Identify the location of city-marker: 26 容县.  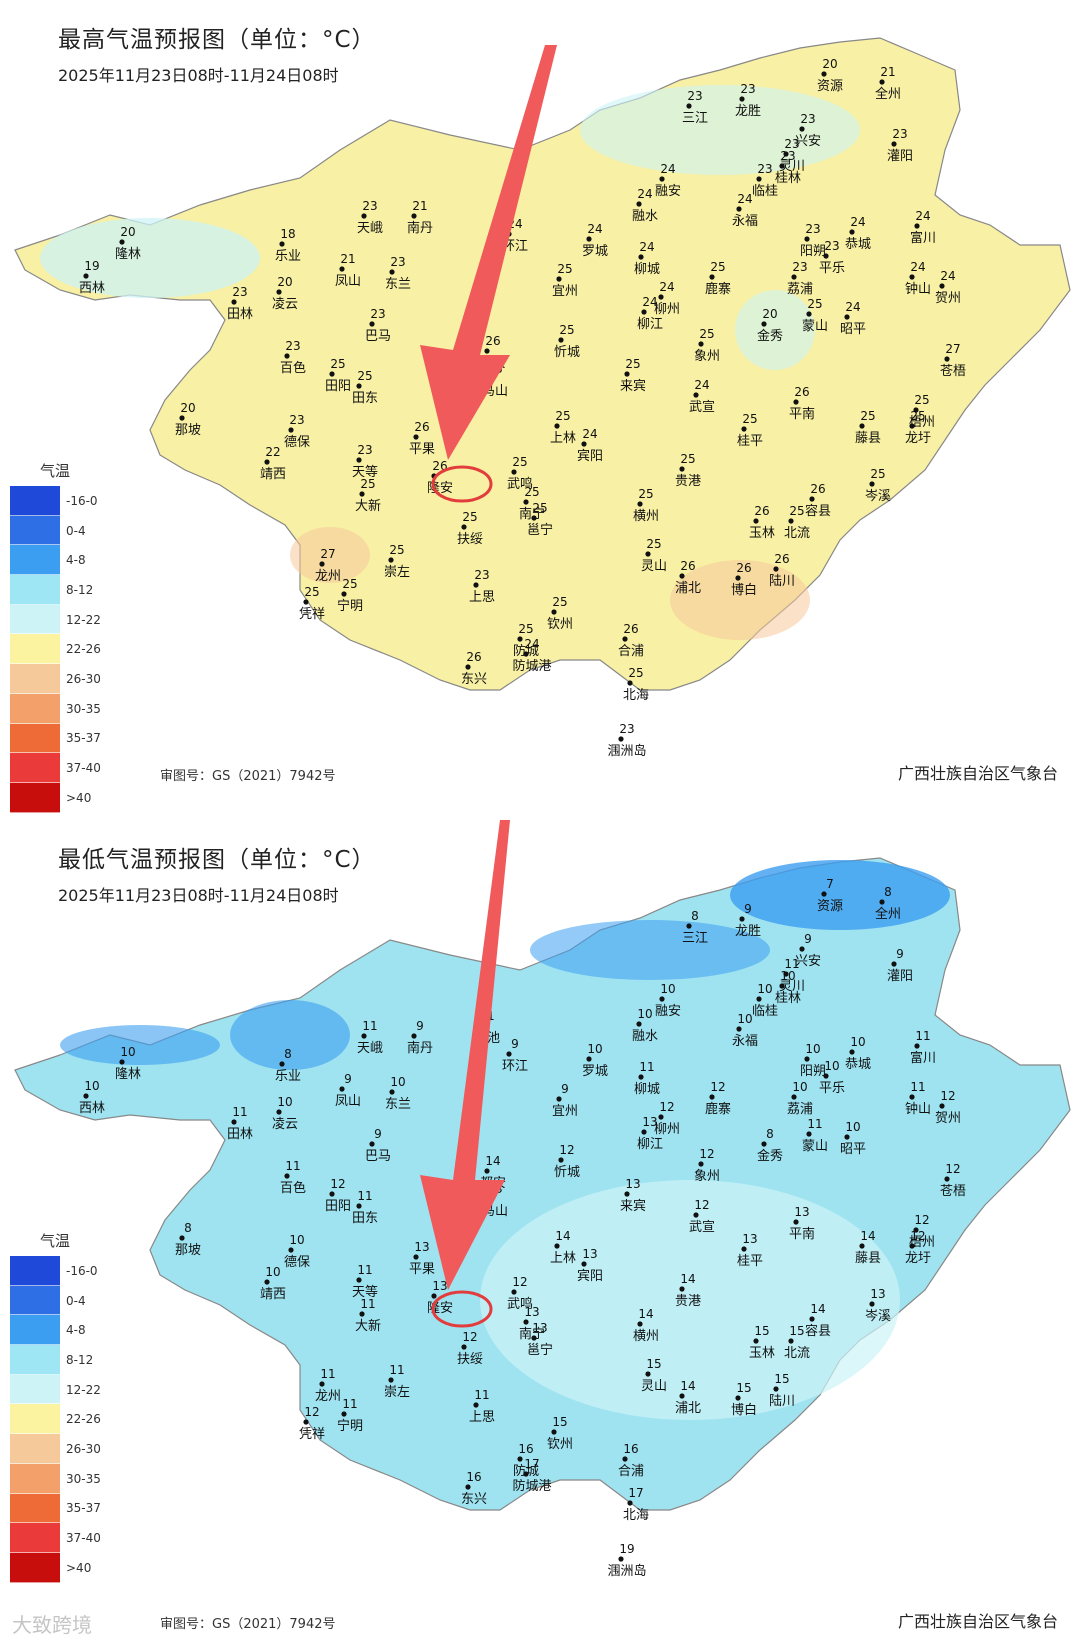
(818, 500).